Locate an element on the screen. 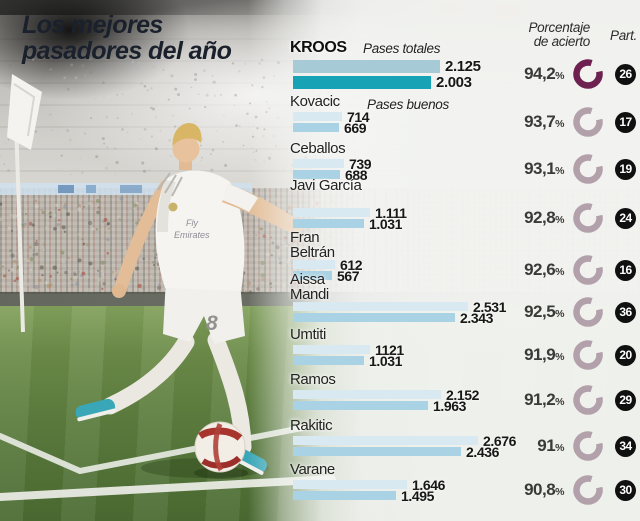 The height and width of the screenshot is (521, 640). good-passes-value: 669 is located at coordinates (355, 127).